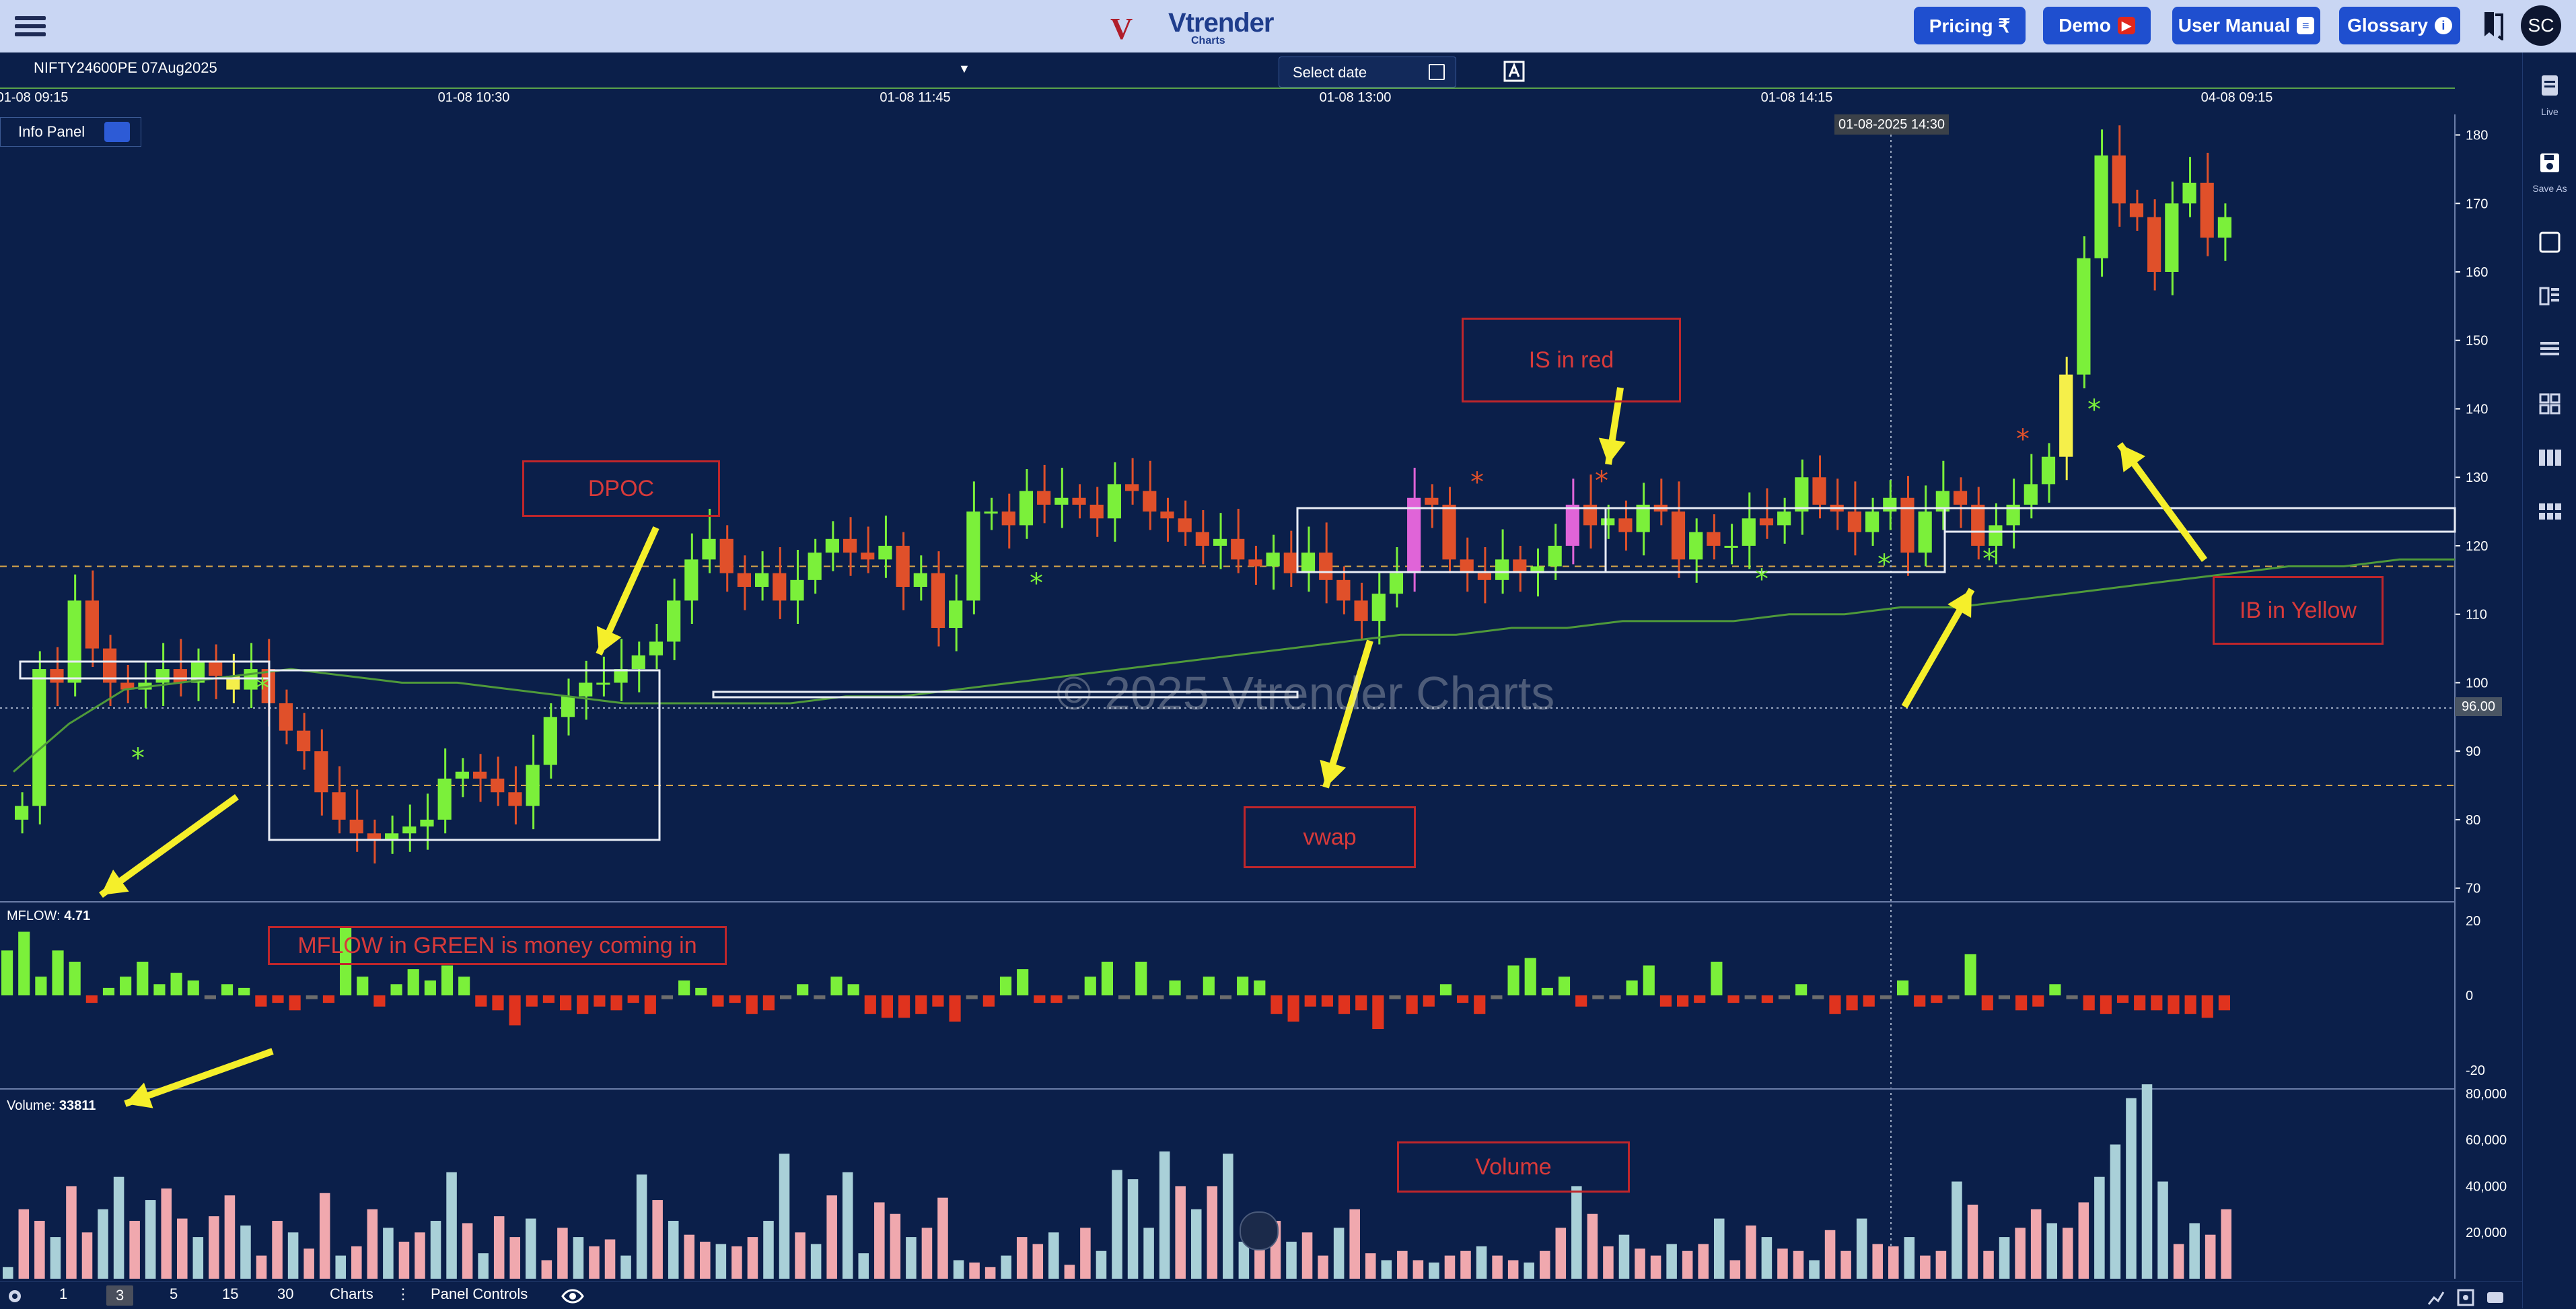 Image resolution: width=2576 pixels, height=1309 pixels. I want to click on chevron-down-icon, so click(117, 132).